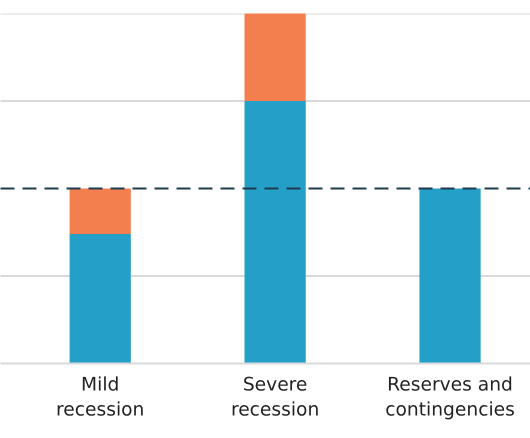 This screenshot has width=530, height=438. What do you see at coordinates (275, 397) in the screenshot?
I see `x-tick-label: Severe recession` at bounding box center [275, 397].